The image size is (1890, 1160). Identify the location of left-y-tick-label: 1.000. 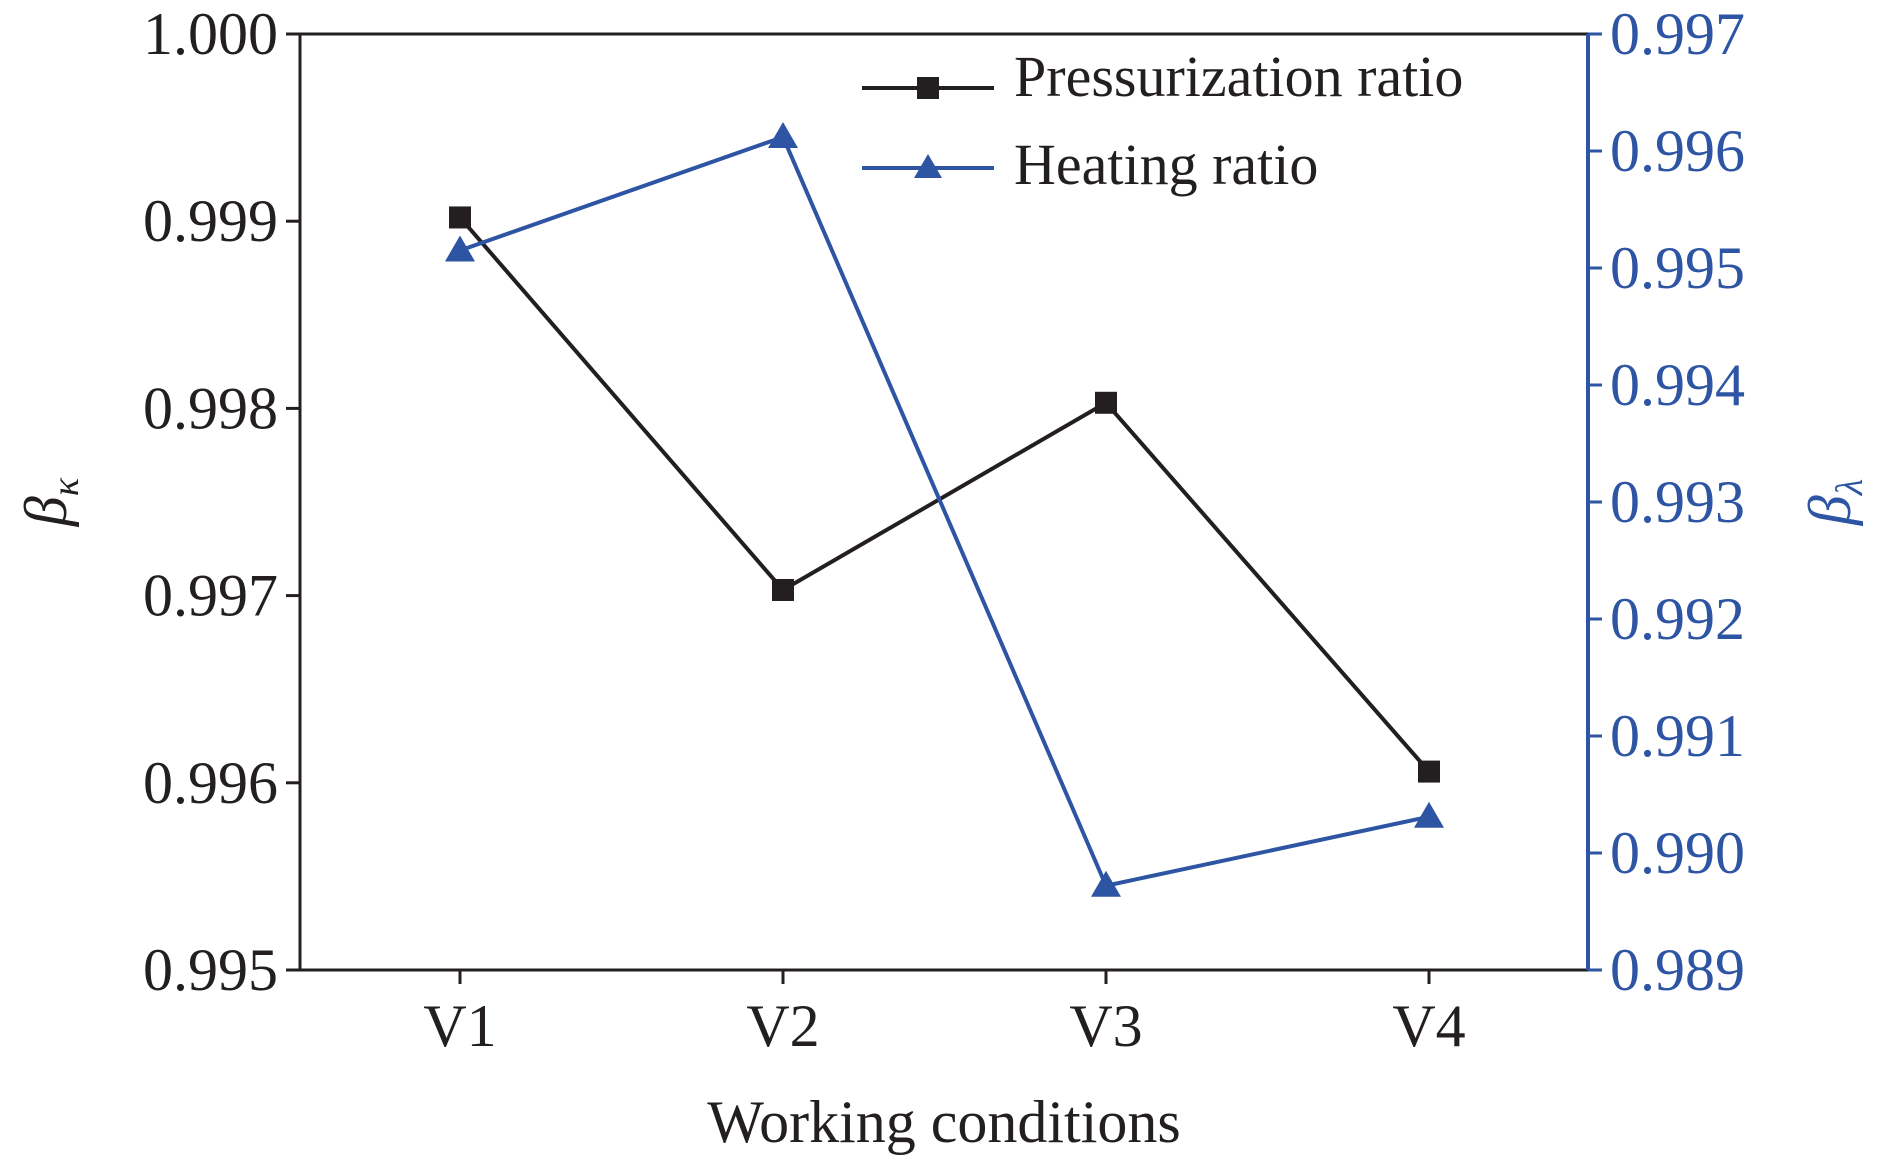
(210, 34).